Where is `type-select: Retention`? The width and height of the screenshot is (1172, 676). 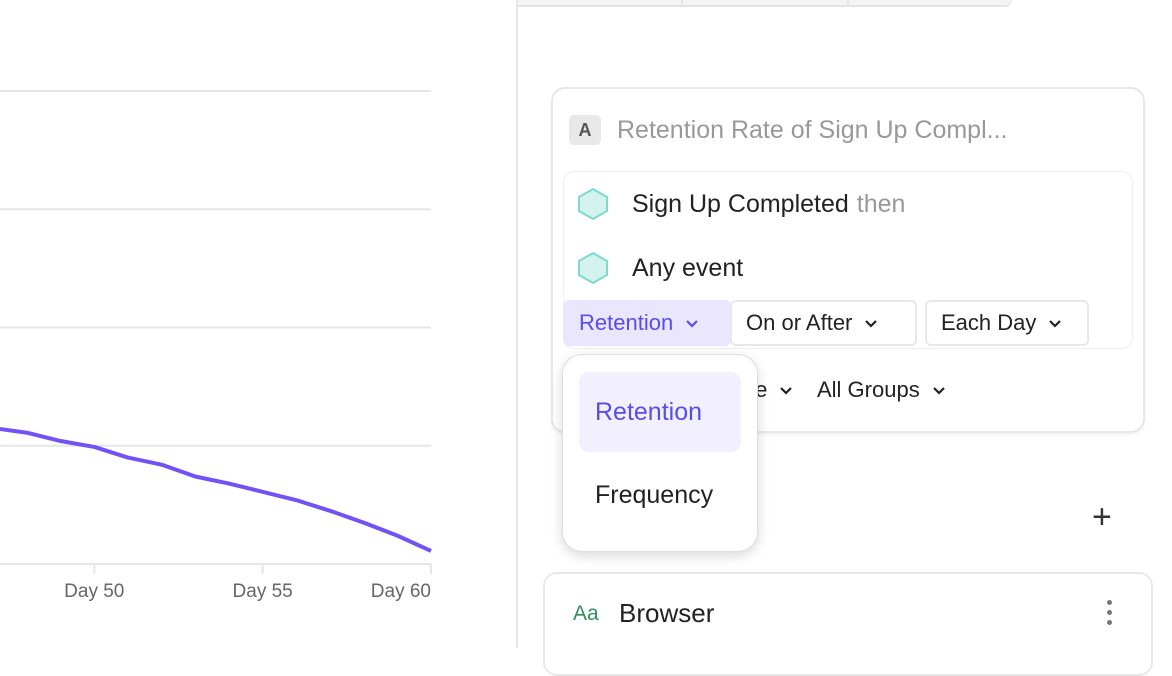 type-select: Retention is located at coordinates (647, 323).